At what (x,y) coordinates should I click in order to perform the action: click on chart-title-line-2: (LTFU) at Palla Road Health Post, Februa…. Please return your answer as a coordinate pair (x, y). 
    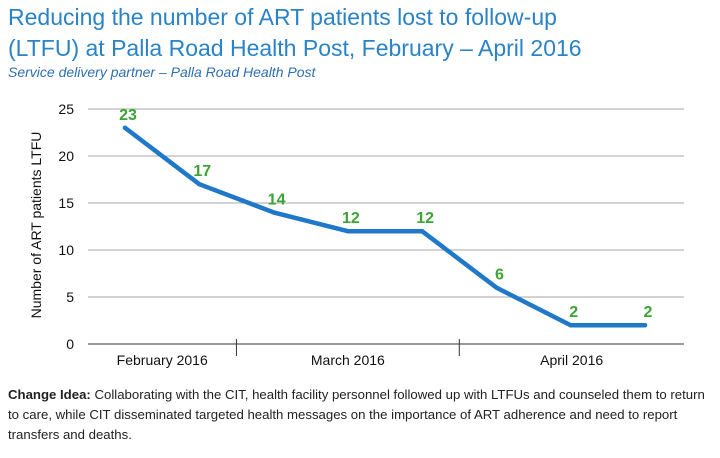
    Looking at the image, I should click on (295, 48).